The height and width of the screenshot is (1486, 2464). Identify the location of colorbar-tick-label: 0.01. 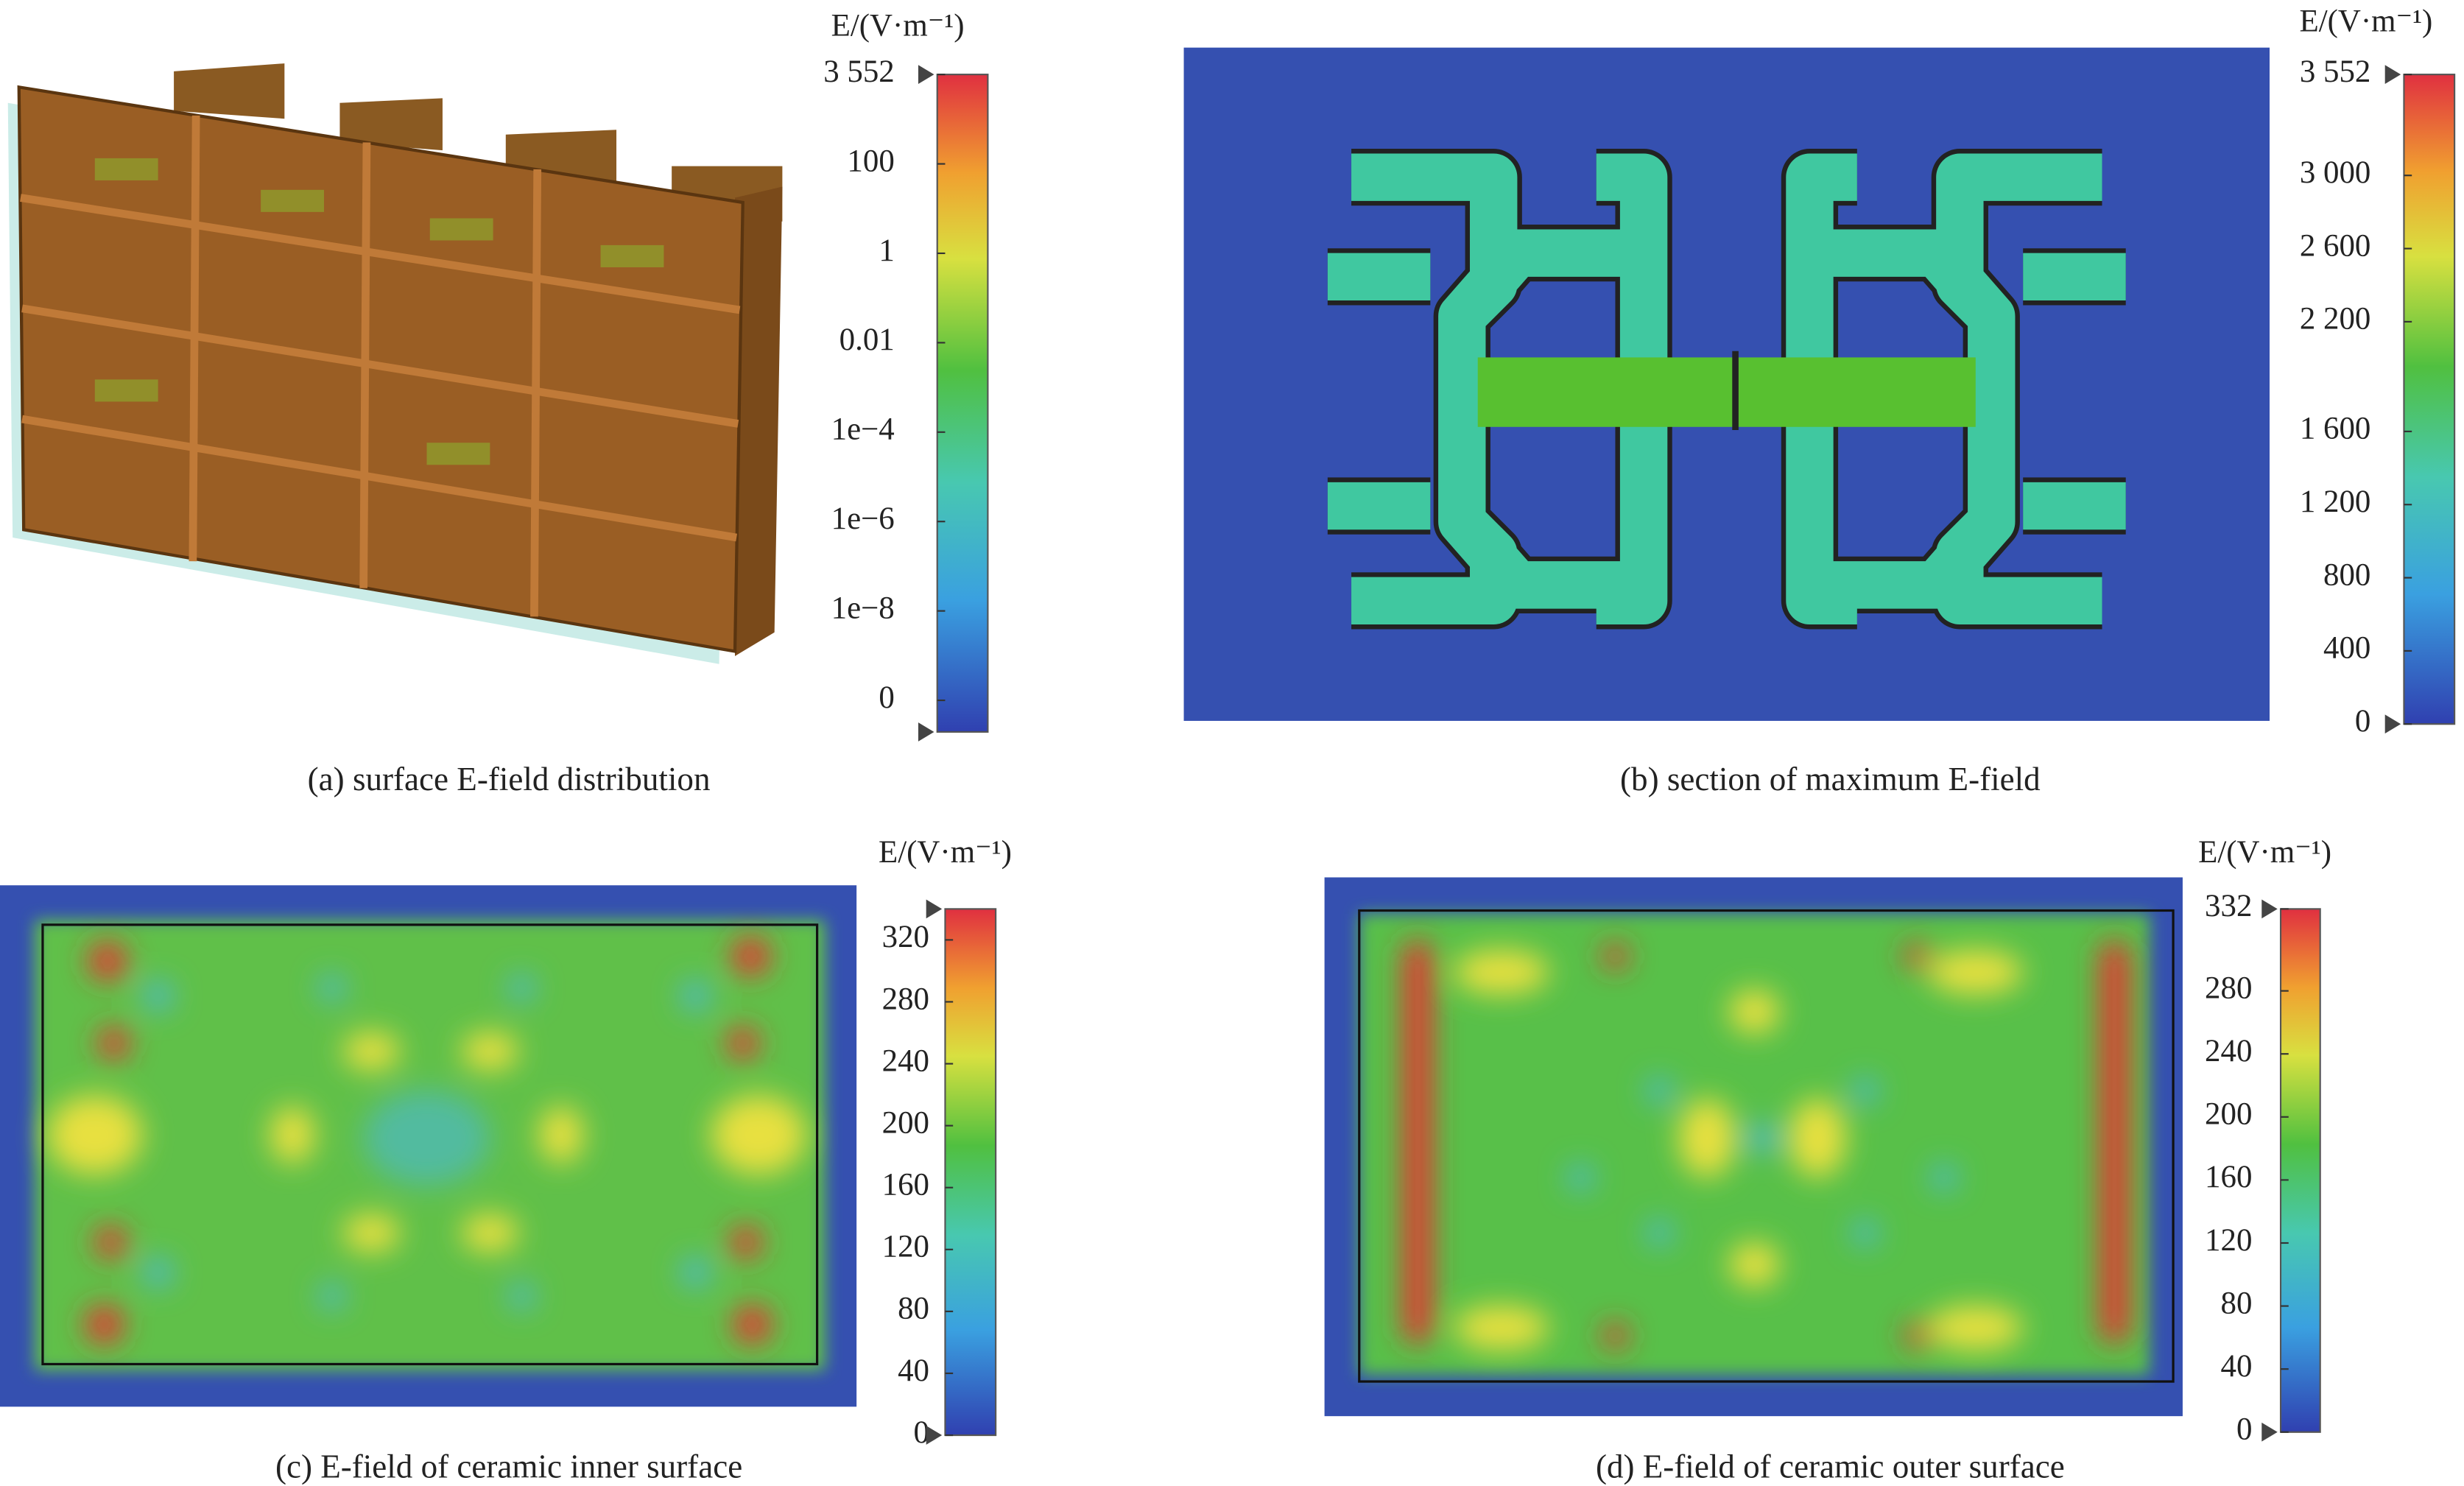
(867, 340).